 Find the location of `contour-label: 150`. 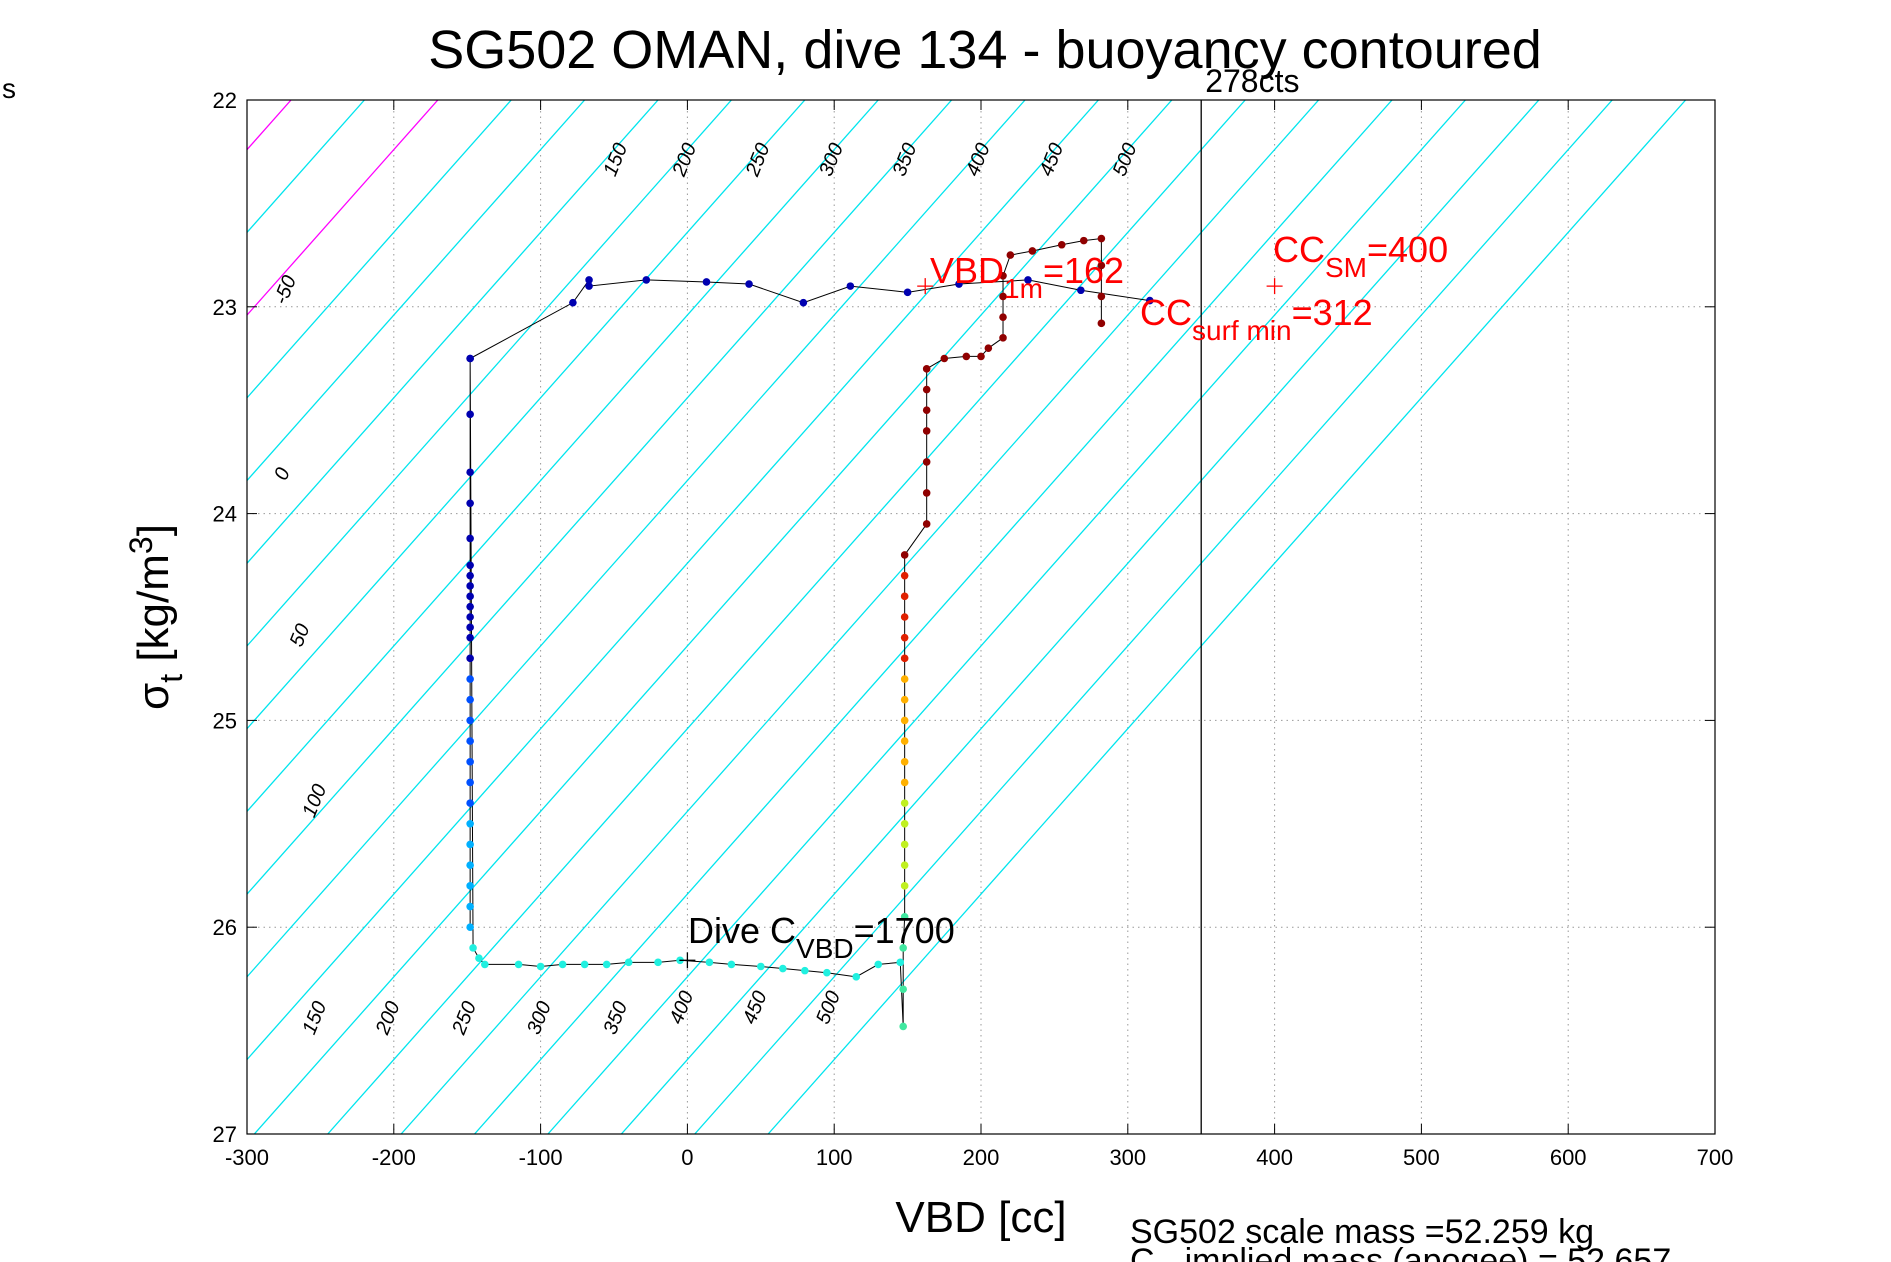

contour-label: 150 is located at coordinates (314, 1017).